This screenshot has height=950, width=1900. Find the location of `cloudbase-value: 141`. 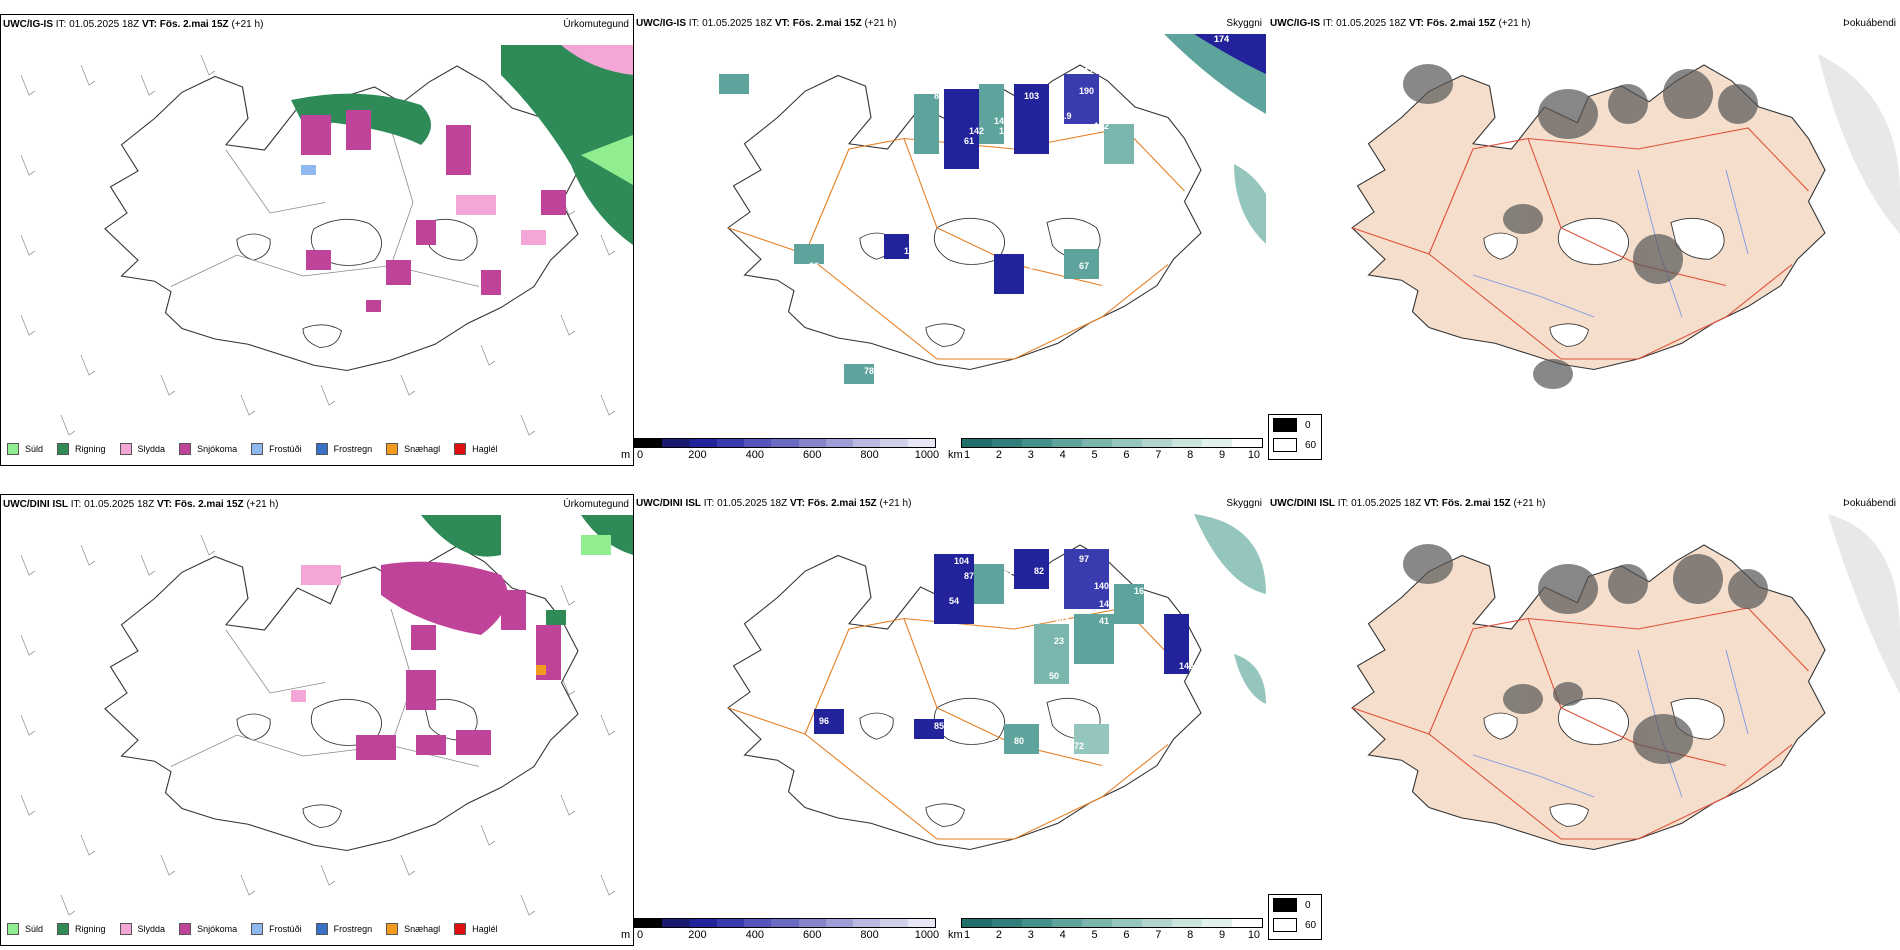

cloudbase-value: 141 is located at coordinates (1001, 121).